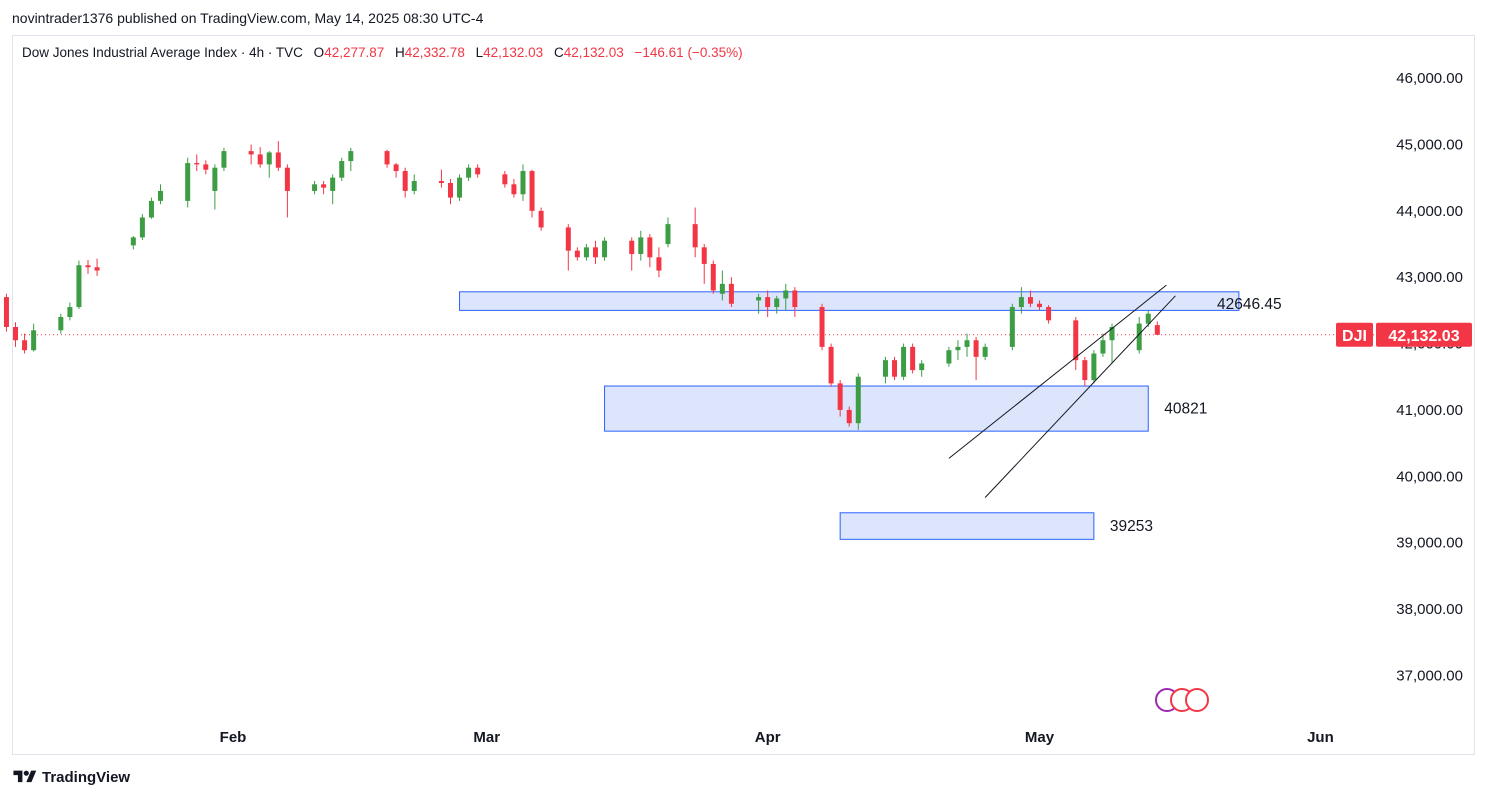 The height and width of the screenshot is (800, 1488). I want to click on legend-close-key: C, so click(558, 52).